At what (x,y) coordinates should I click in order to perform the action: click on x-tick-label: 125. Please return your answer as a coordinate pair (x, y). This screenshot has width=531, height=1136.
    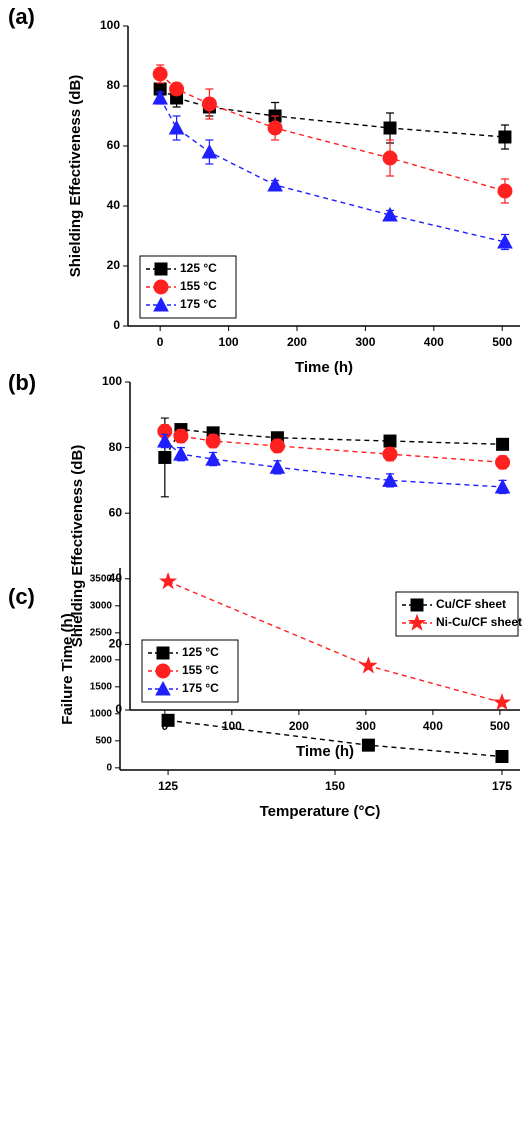
    Looking at the image, I should click on (168, 786).